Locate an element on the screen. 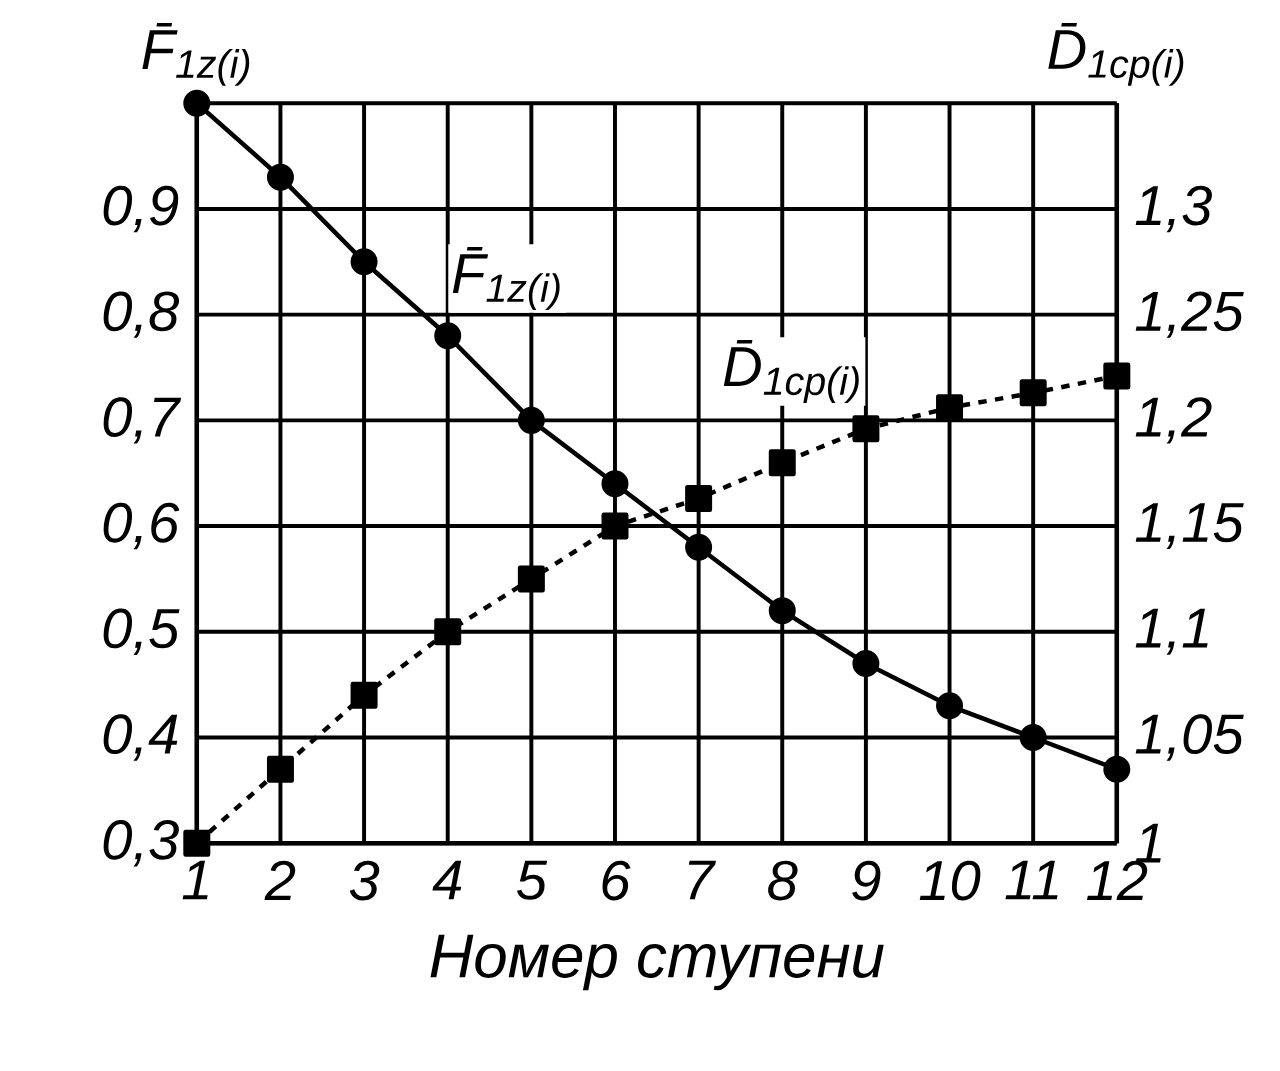 The height and width of the screenshot is (1071, 1280). y-tick-label: 0,7 is located at coordinates (142, 420).